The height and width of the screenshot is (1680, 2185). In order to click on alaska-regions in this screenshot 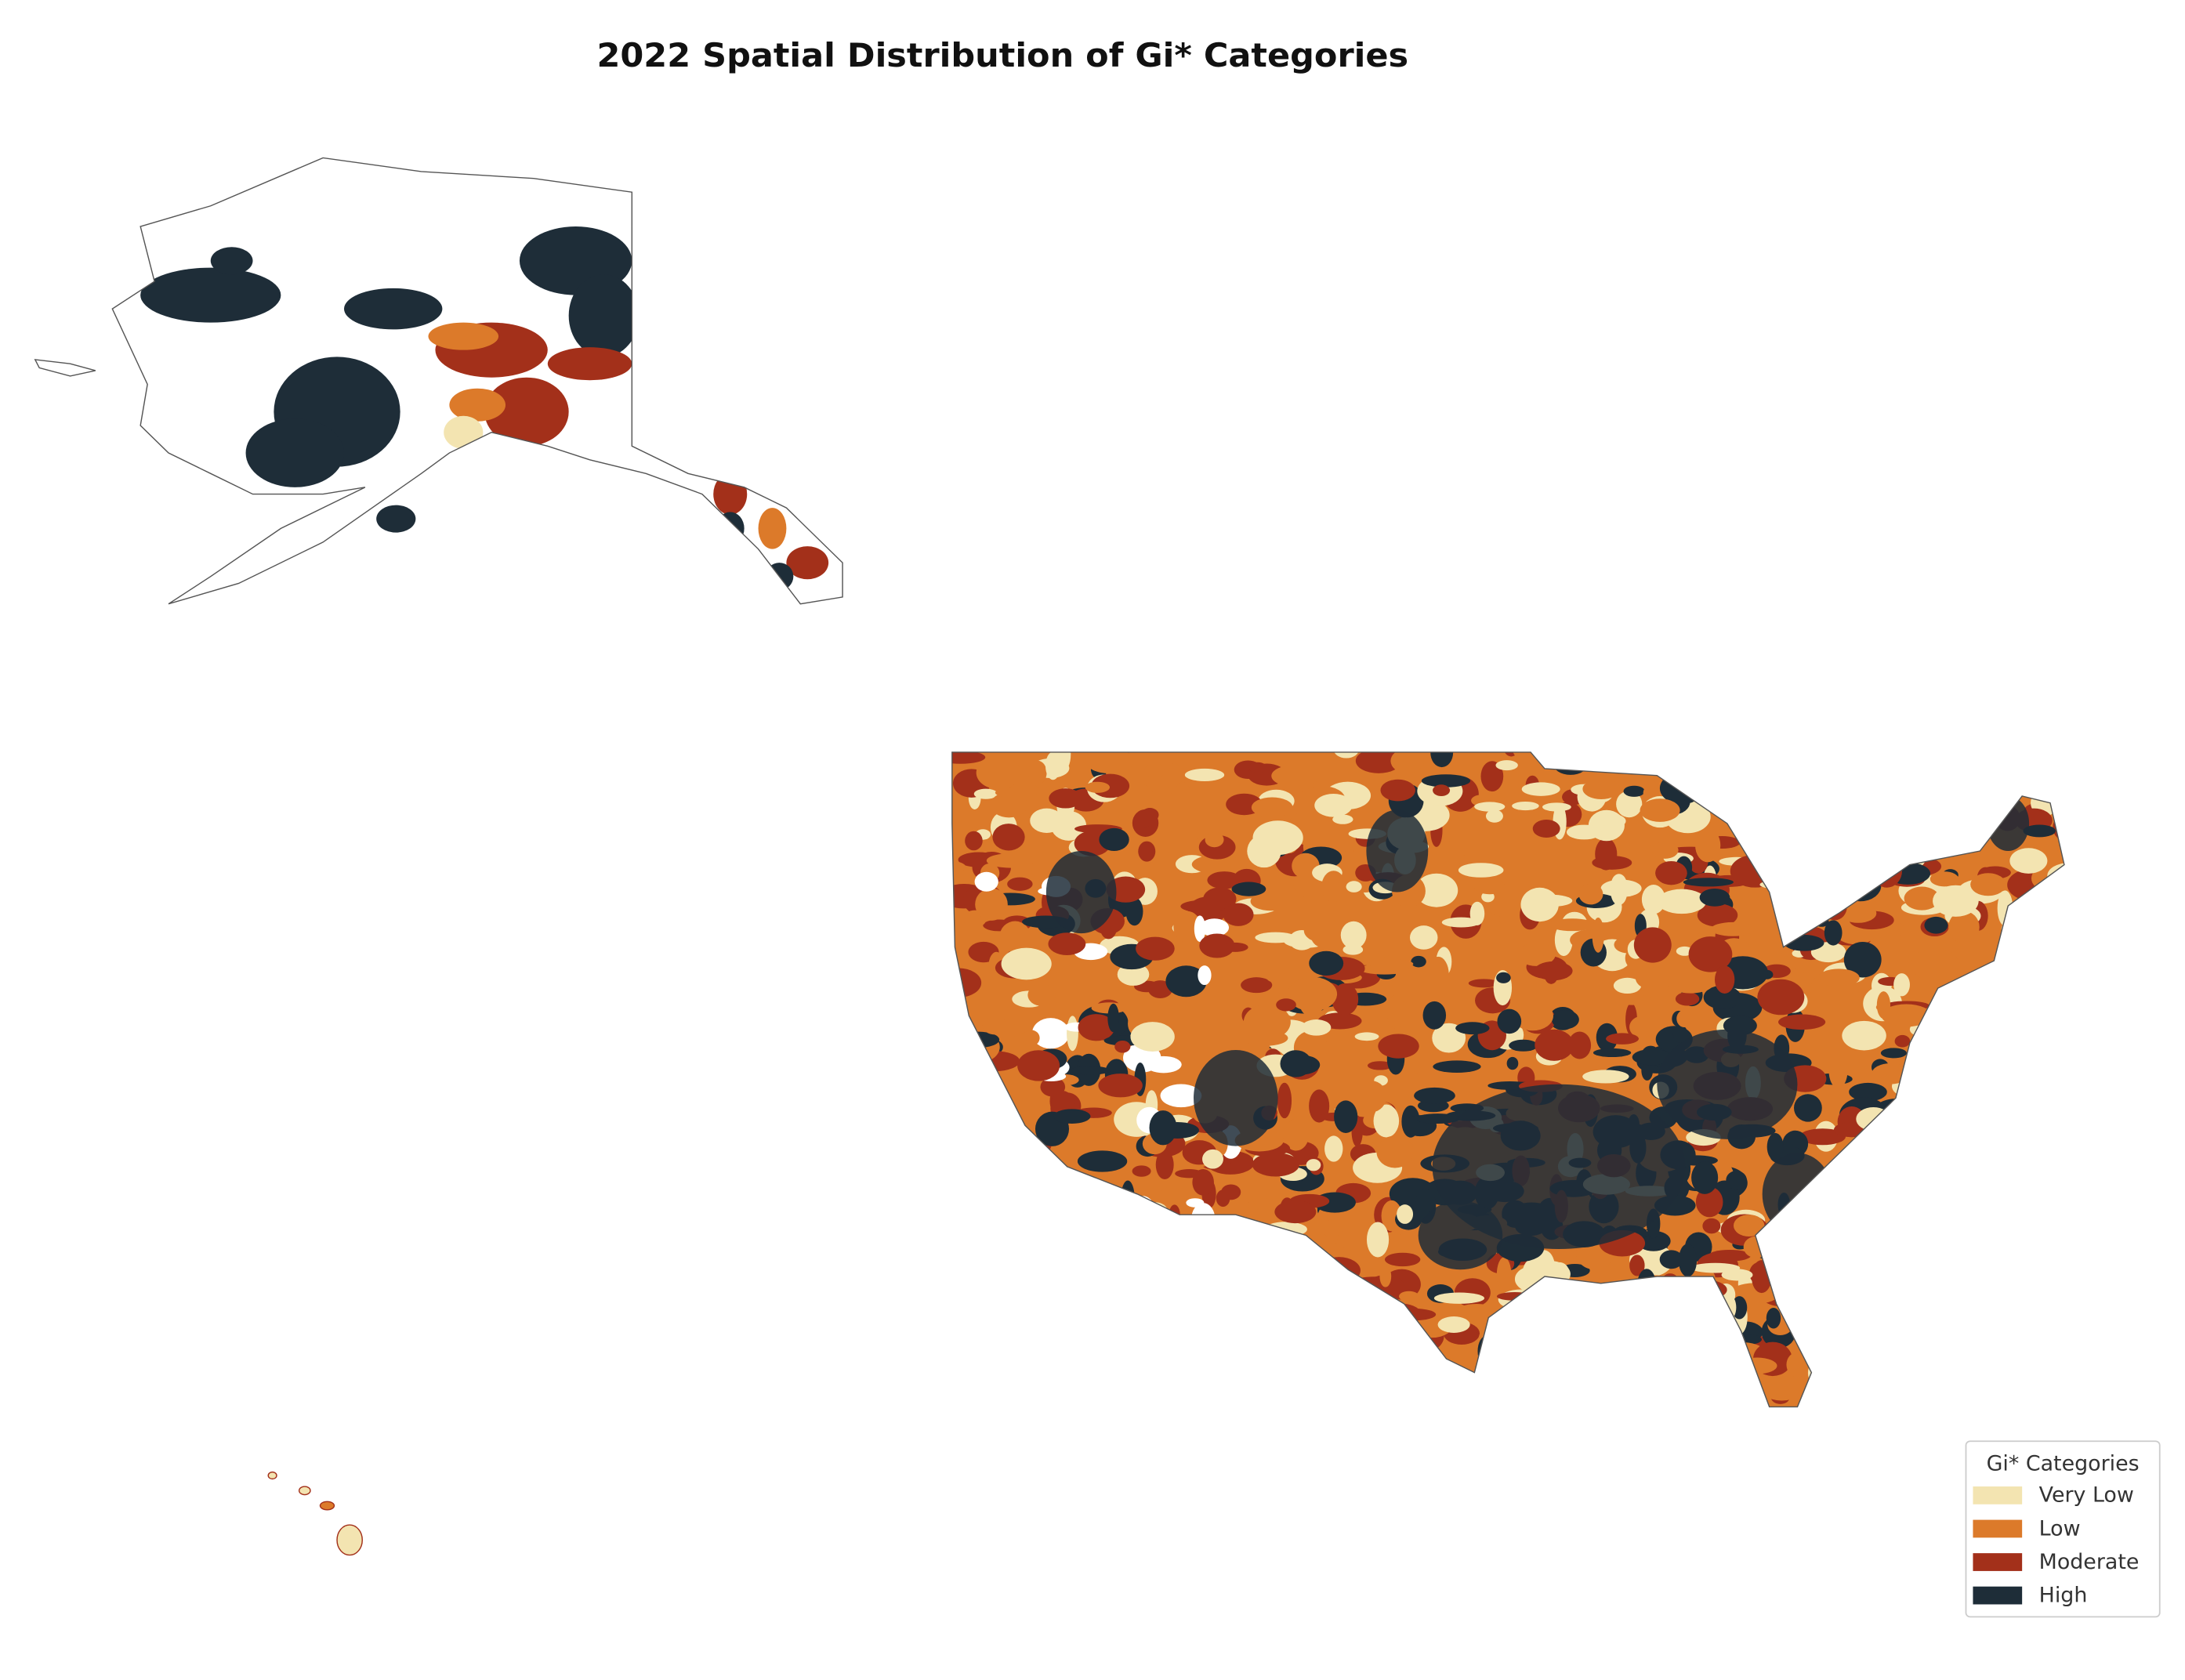, I will do `click(484, 408)`.